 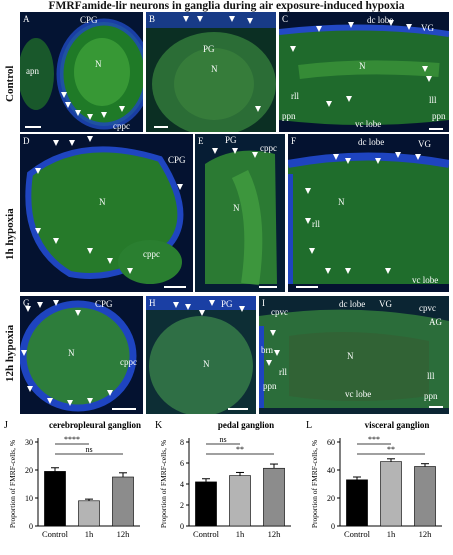 I want to click on scale-bar-a, so click(x=33, y=127).